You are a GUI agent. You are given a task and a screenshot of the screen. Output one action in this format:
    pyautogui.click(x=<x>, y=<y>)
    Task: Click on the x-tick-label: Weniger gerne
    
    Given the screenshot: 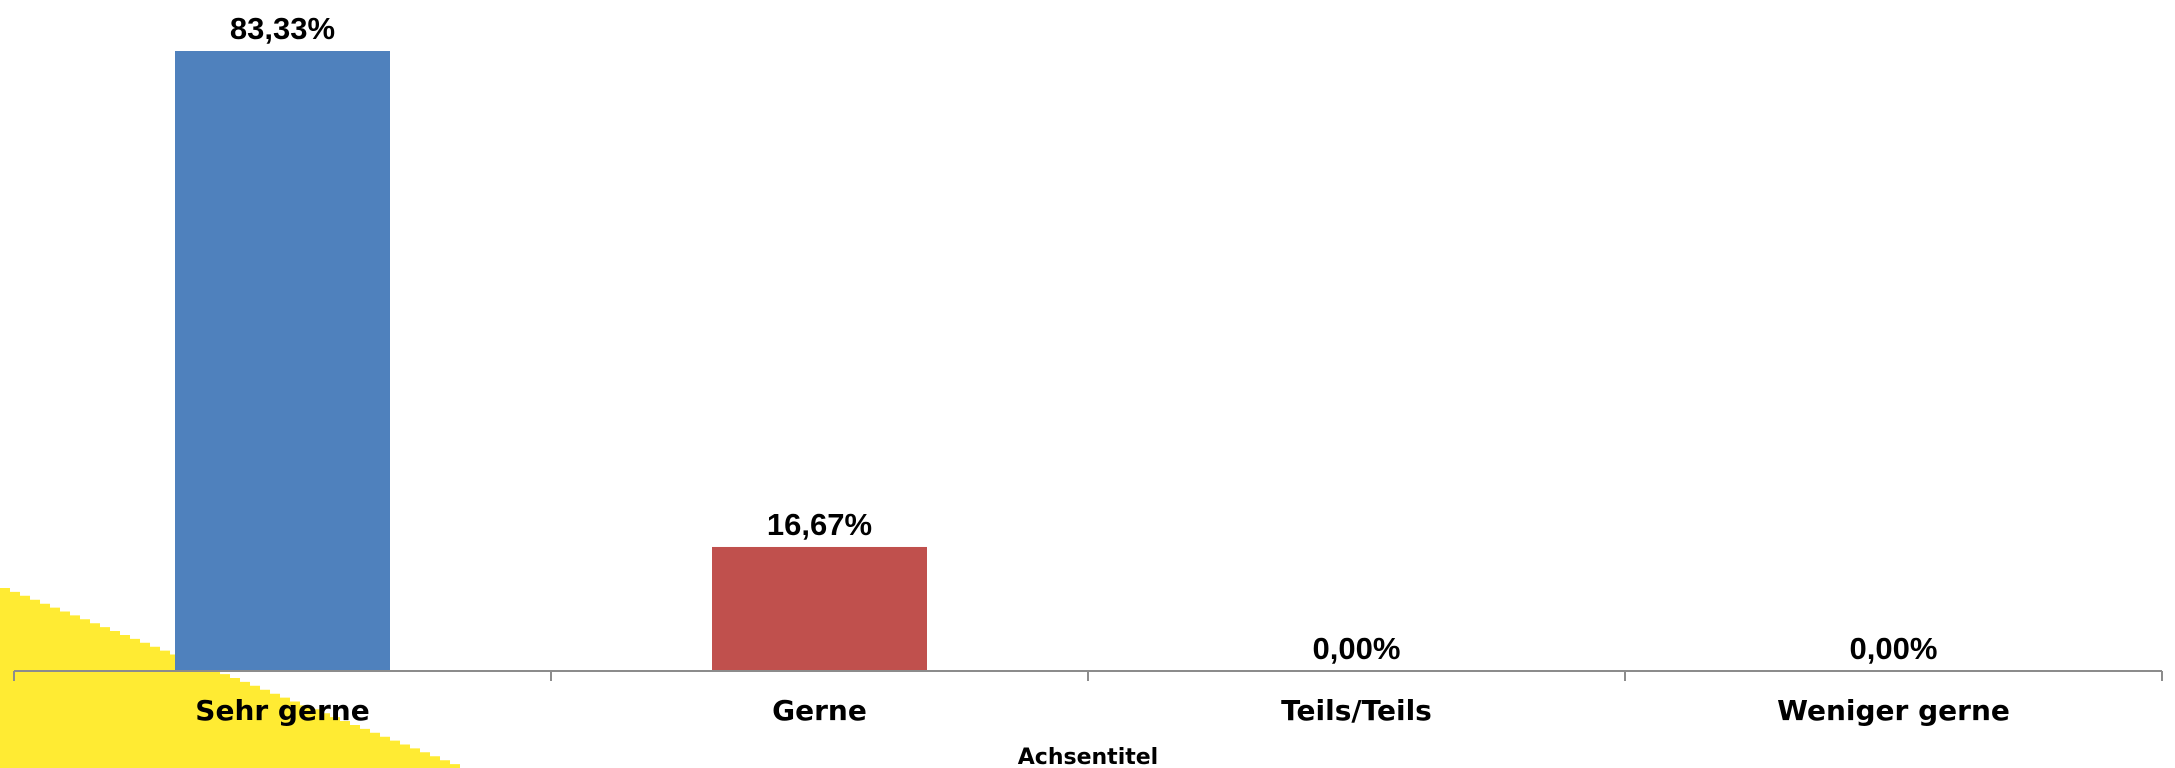 What is the action you would take?
    pyautogui.click(x=1893, y=710)
    